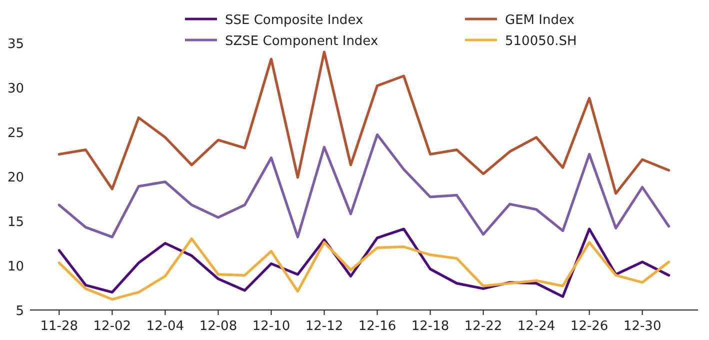 This screenshot has height=340, width=709. What do you see at coordinates (59, 326) in the screenshot?
I see `x-tick-label: 11-28` at bounding box center [59, 326].